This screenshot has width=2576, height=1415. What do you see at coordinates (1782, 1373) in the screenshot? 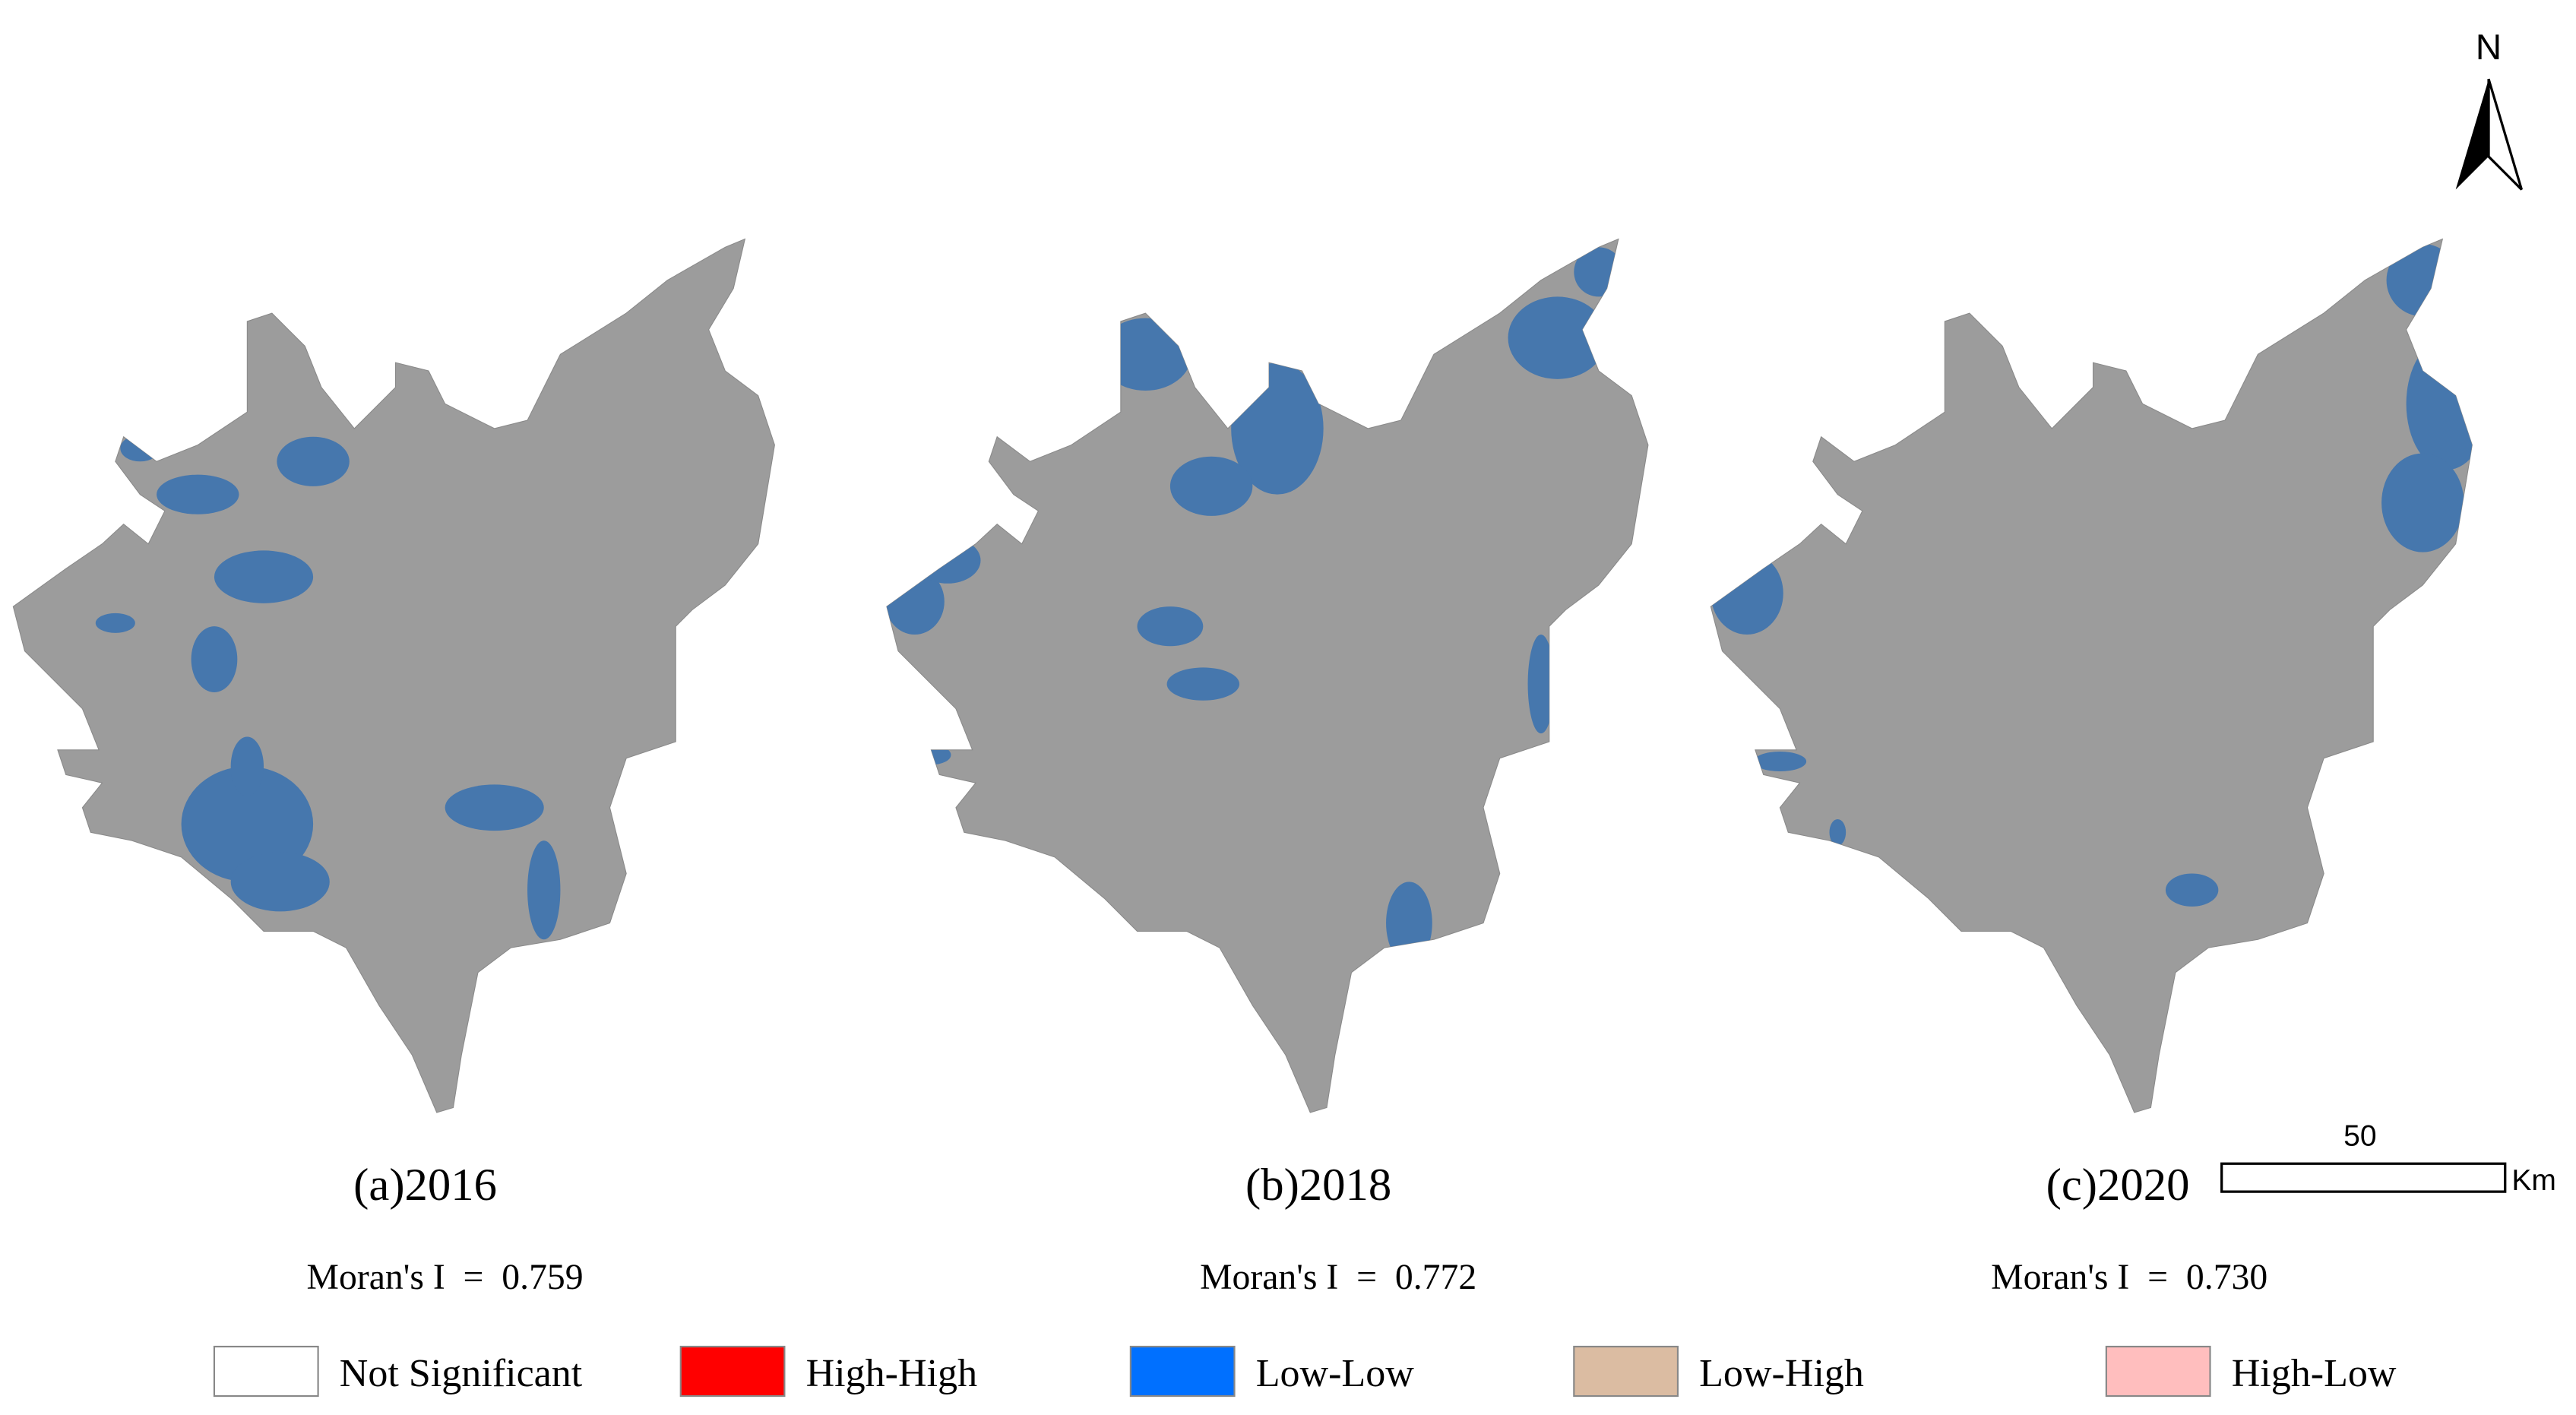
I see `legend-label: Low-High` at bounding box center [1782, 1373].